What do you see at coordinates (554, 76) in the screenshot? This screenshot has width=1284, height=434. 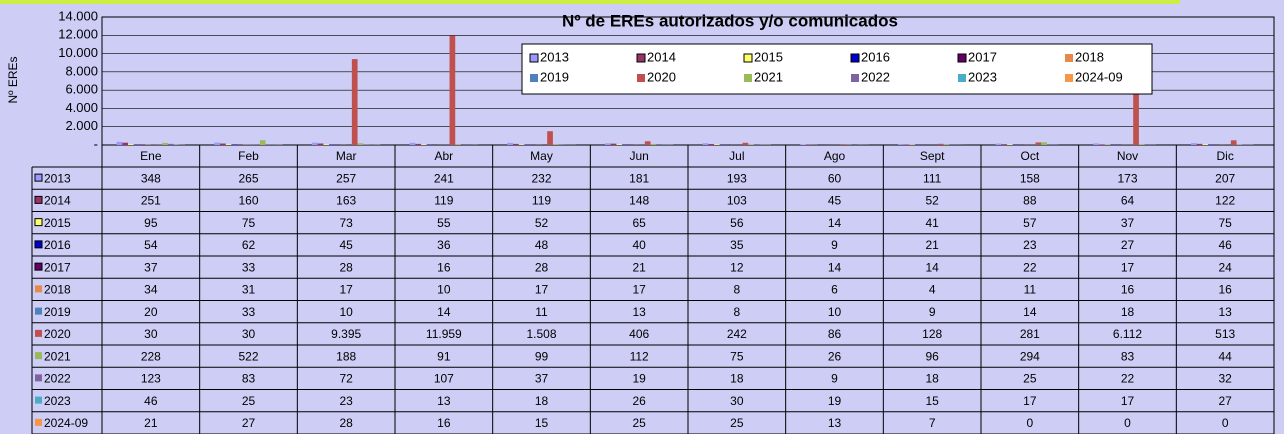 I see `legend-label: 2019` at bounding box center [554, 76].